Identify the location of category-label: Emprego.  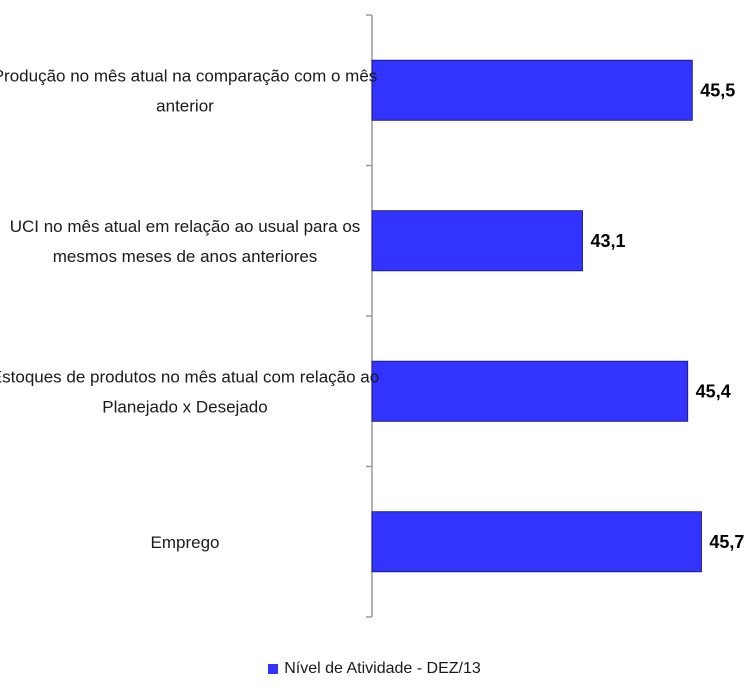
(185, 542).